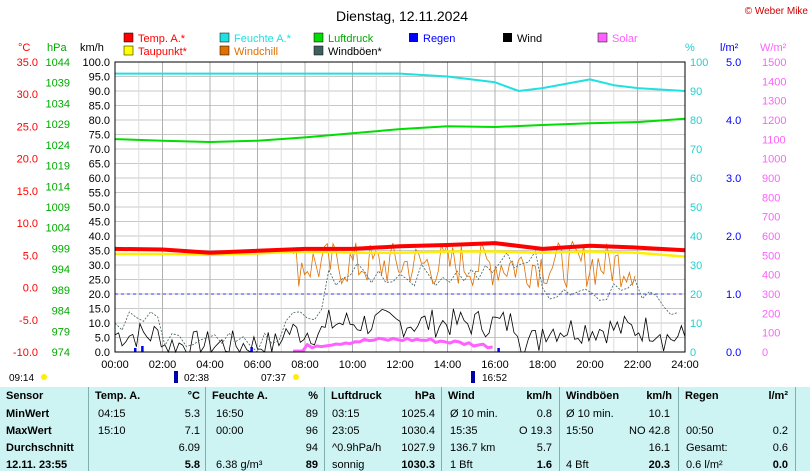 Image resolution: width=810 pixels, height=471 pixels. Describe the element at coordinates (58, 229) in the screenshot. I see `pressure-tick-label: 1004` at that location.